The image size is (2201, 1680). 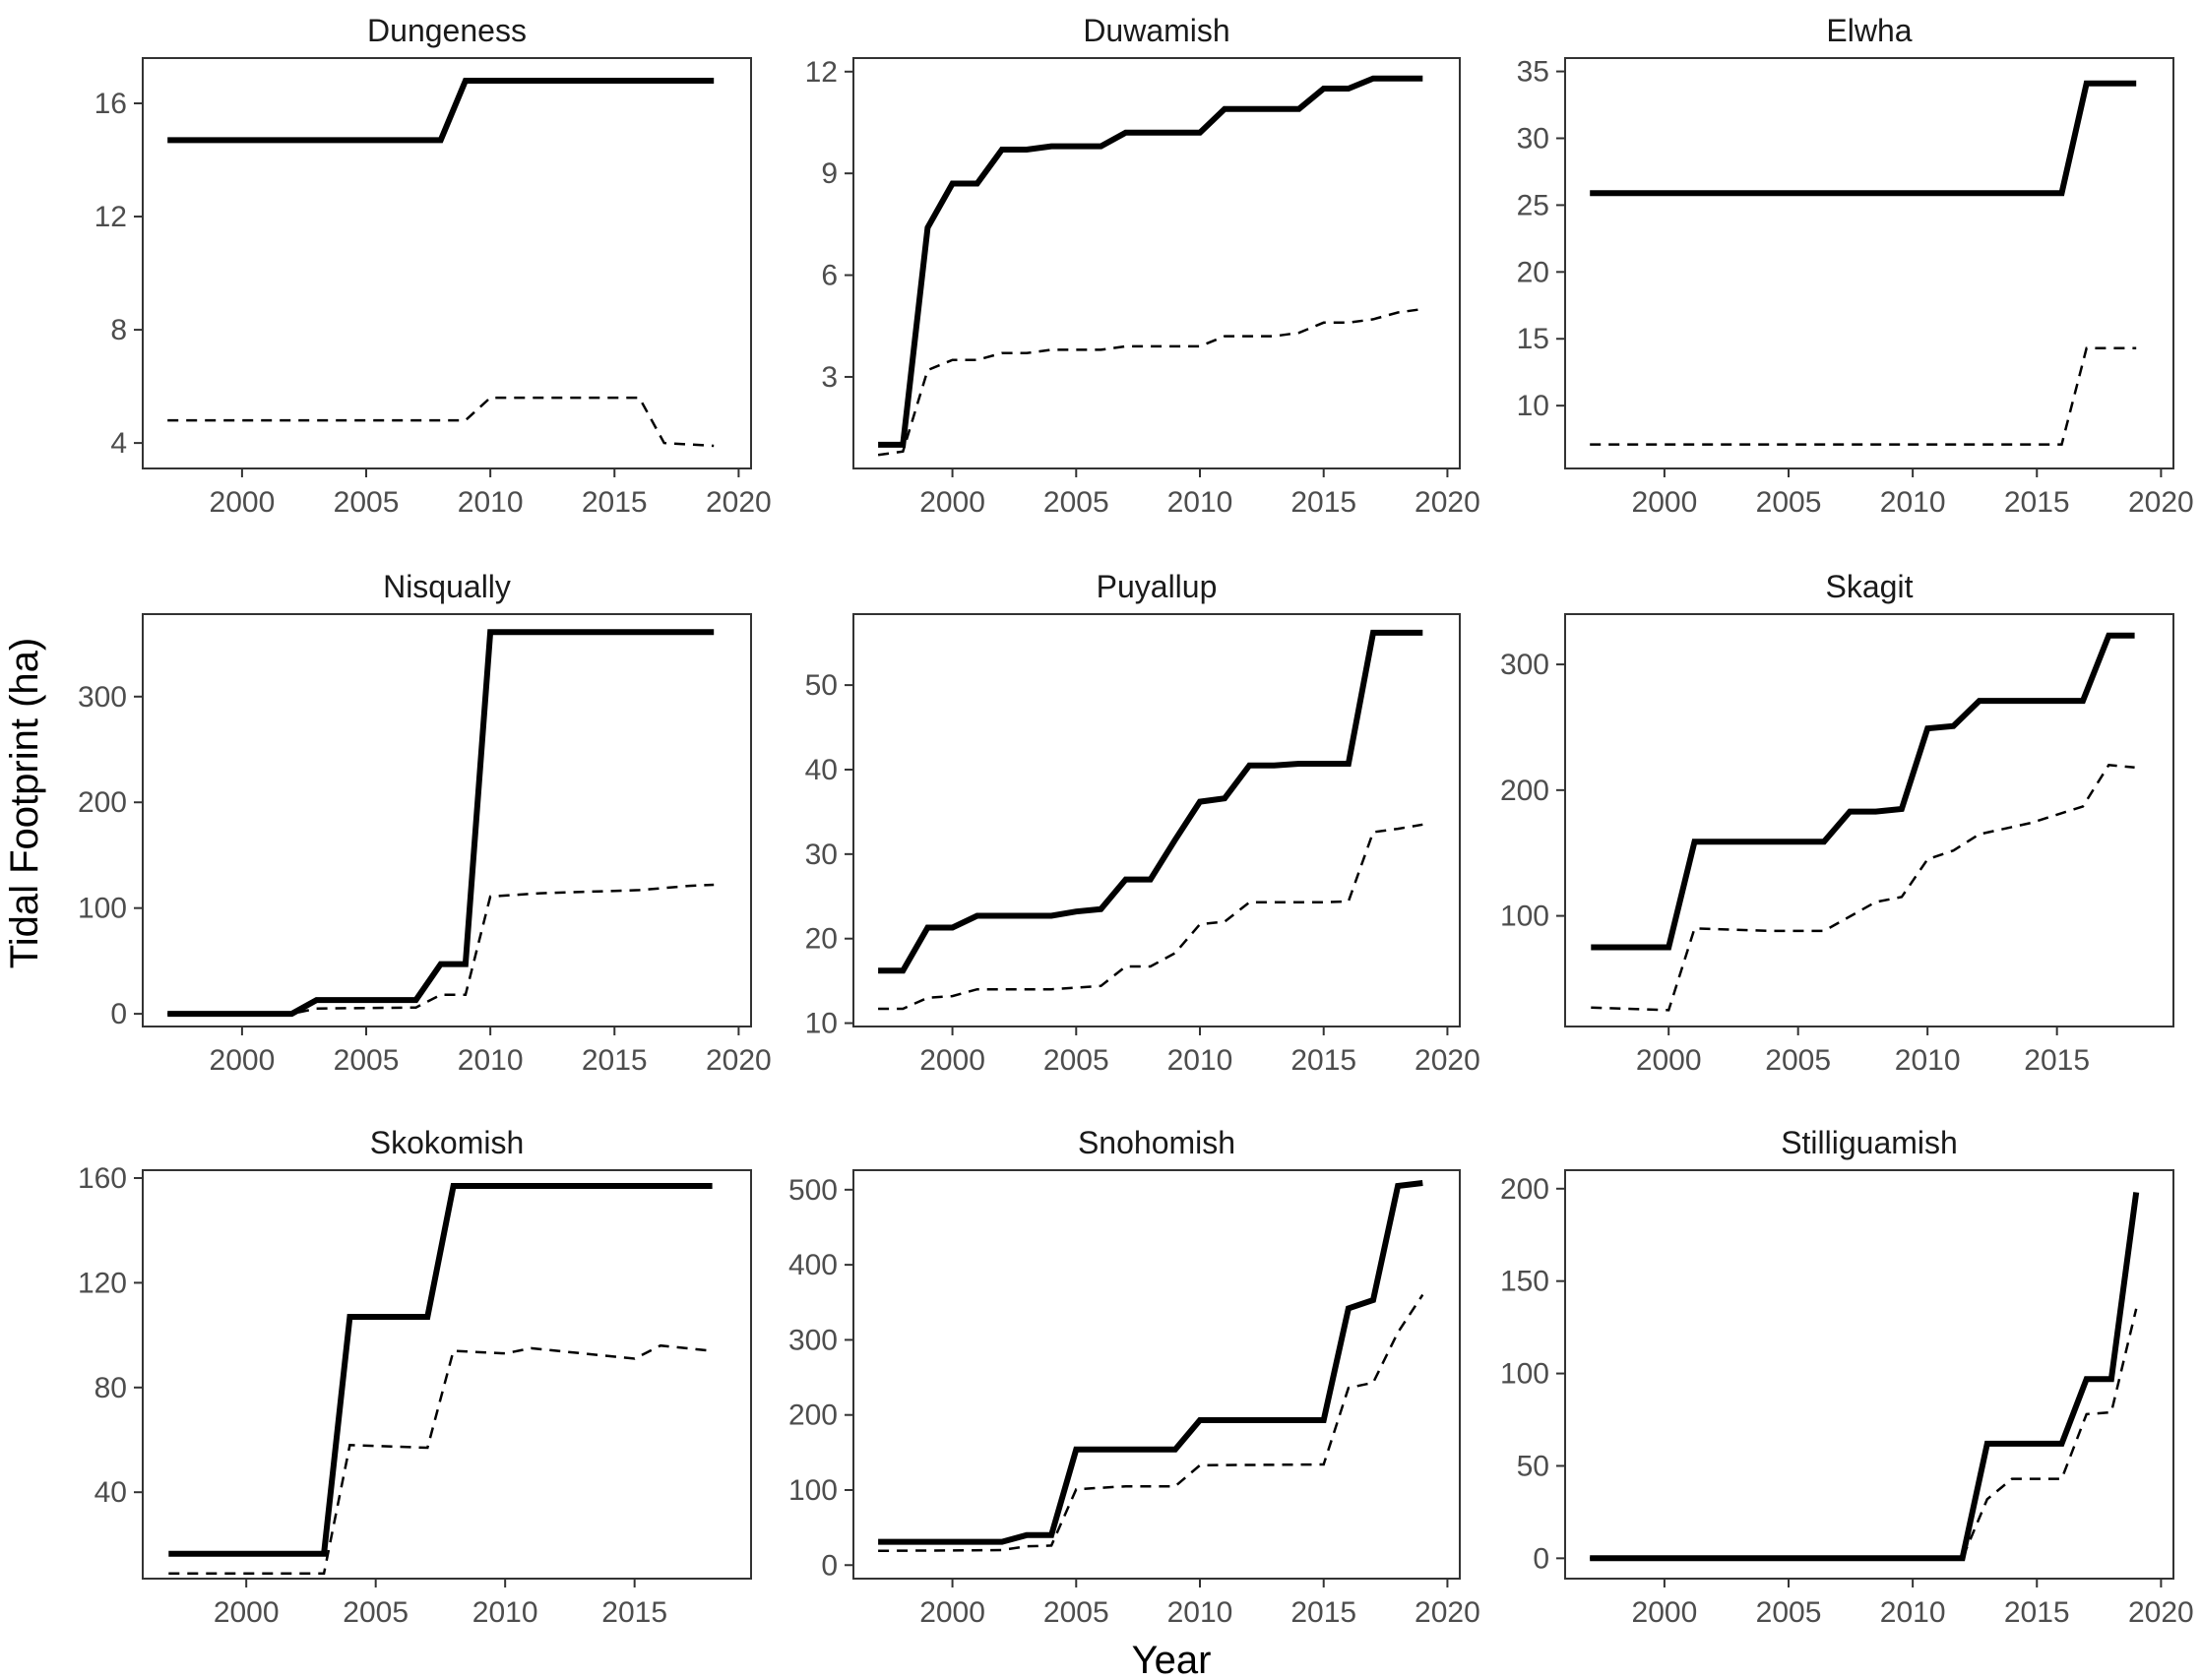 I want to click on dashed-series-line-nisqually, so click(x=441, y=949).